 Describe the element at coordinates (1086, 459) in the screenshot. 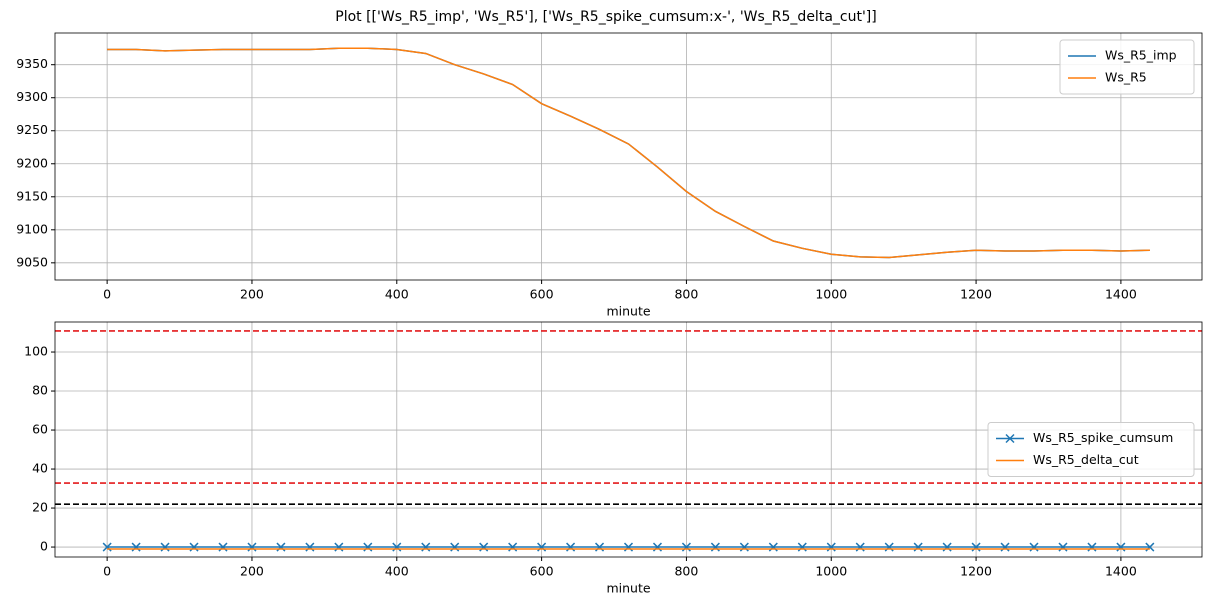

I see `legend-label: Ws_R5_delta_cut` at that location.